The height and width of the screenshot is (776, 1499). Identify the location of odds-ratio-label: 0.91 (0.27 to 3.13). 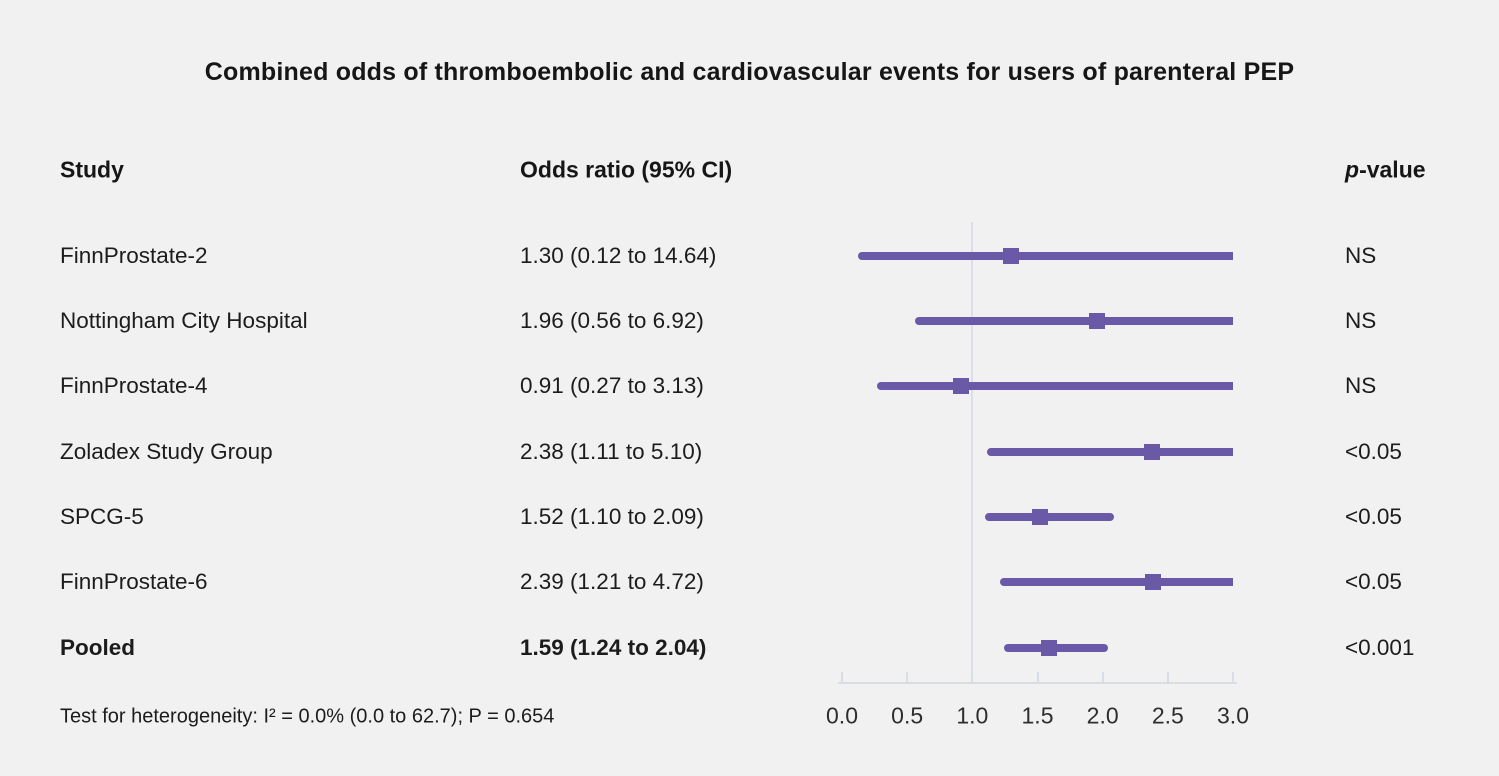
(612, 386).